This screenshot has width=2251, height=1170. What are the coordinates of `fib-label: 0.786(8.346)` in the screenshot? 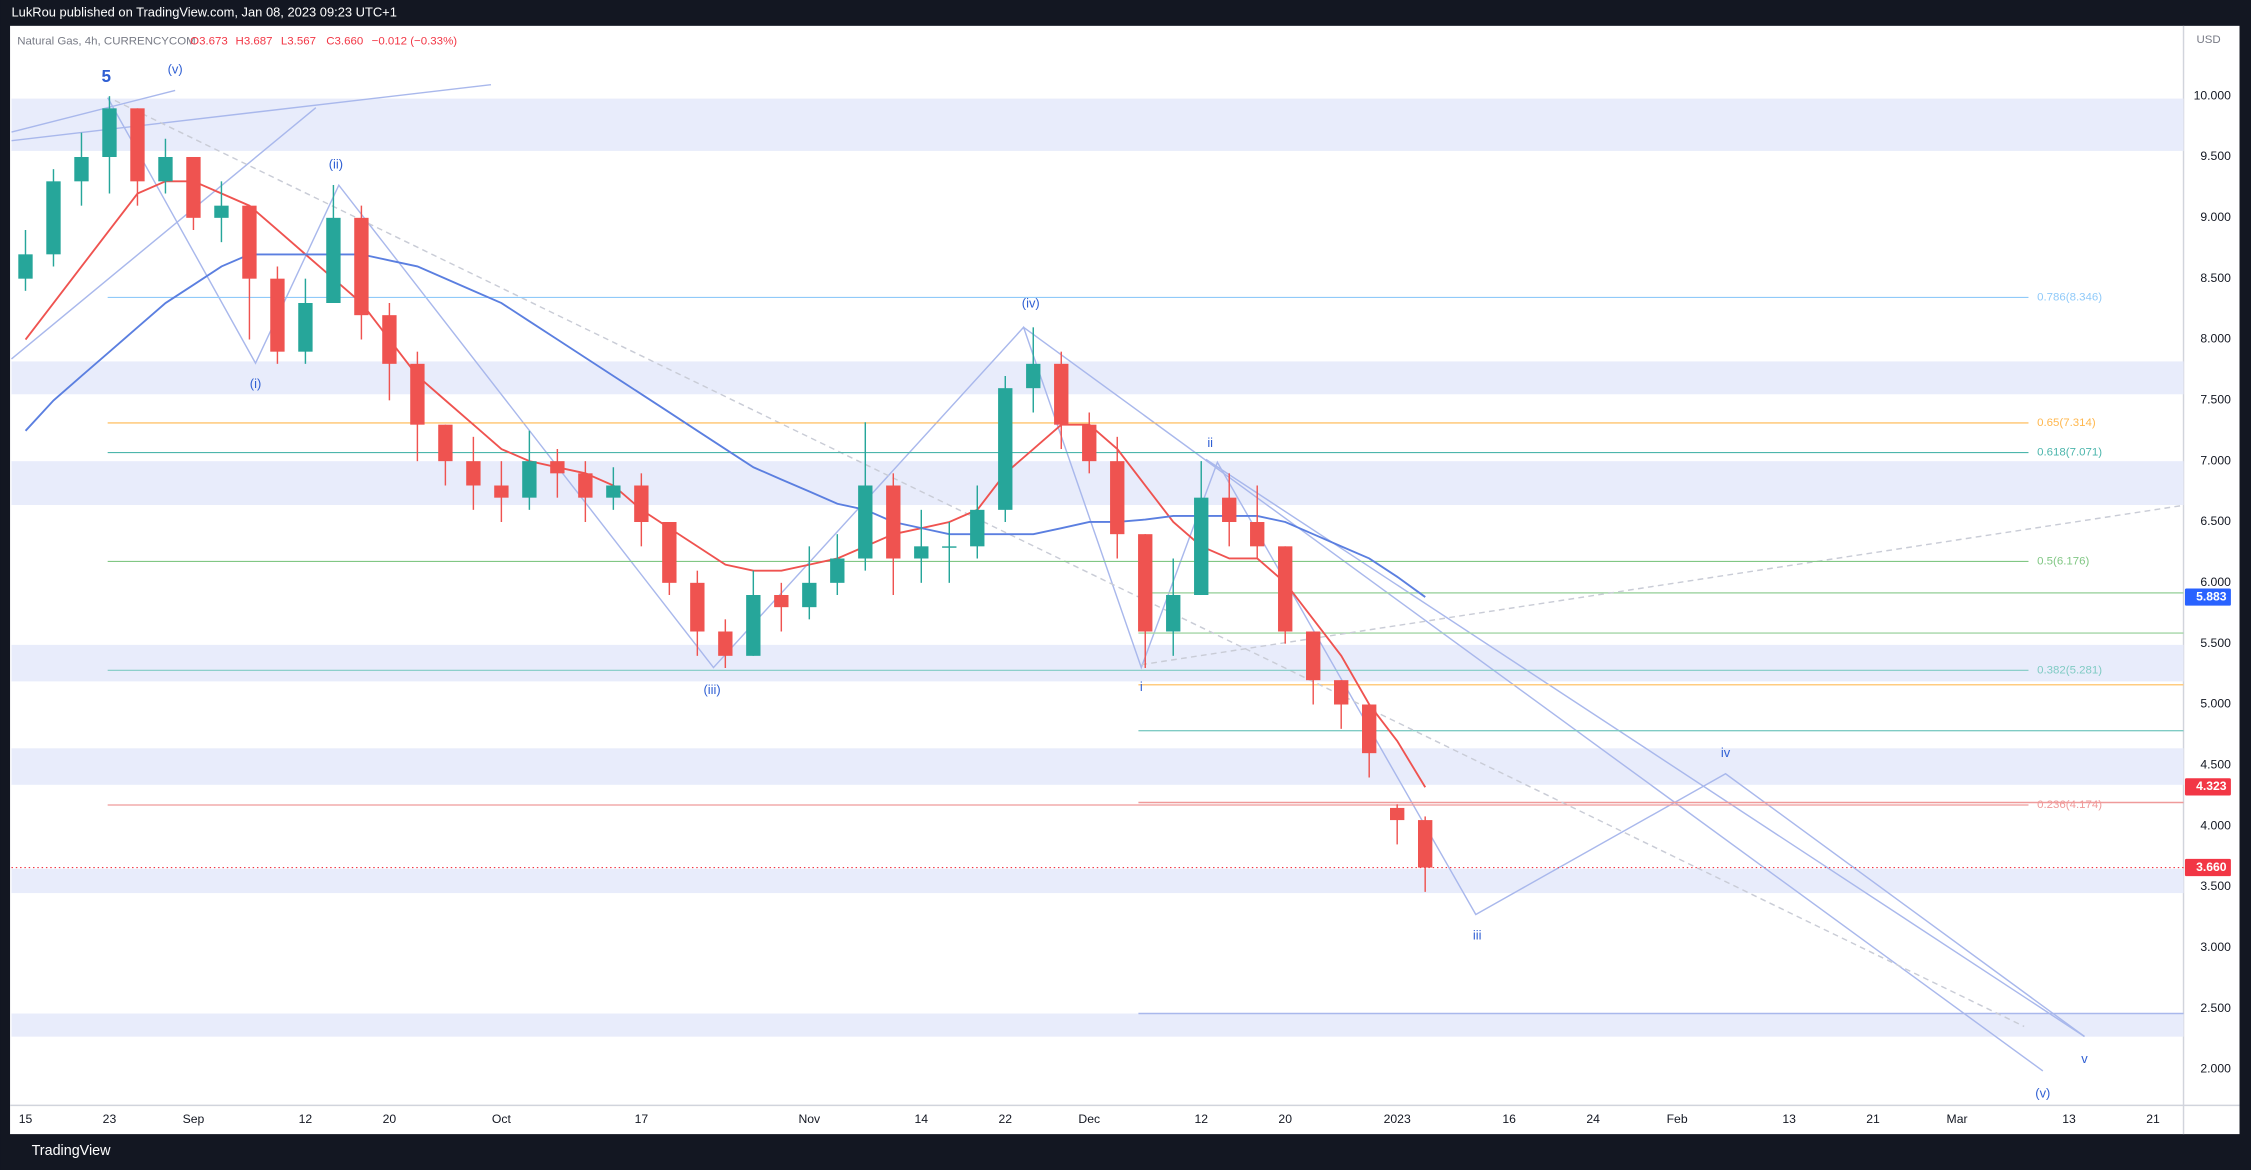 It's located at (2069, 297).